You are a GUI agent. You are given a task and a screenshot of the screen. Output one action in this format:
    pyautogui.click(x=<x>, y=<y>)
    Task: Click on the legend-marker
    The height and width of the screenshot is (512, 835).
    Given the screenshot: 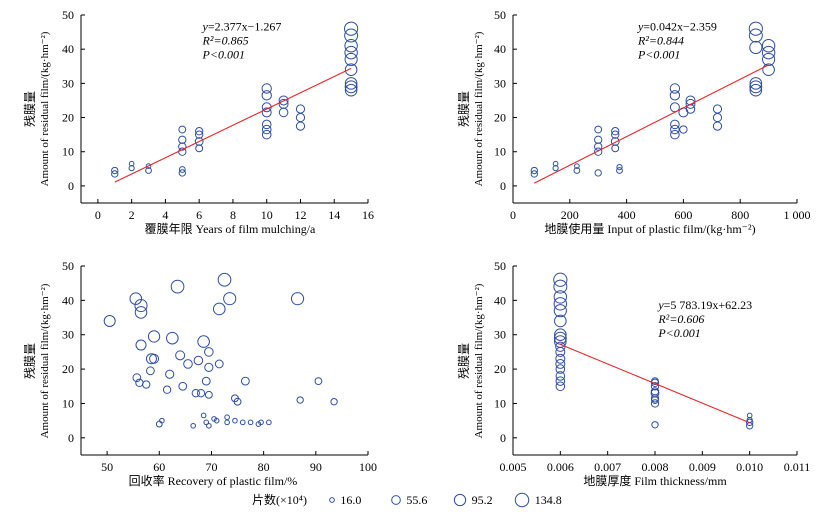 What is the action you would take?
    pyautogui.click(x=460, y=500)
    